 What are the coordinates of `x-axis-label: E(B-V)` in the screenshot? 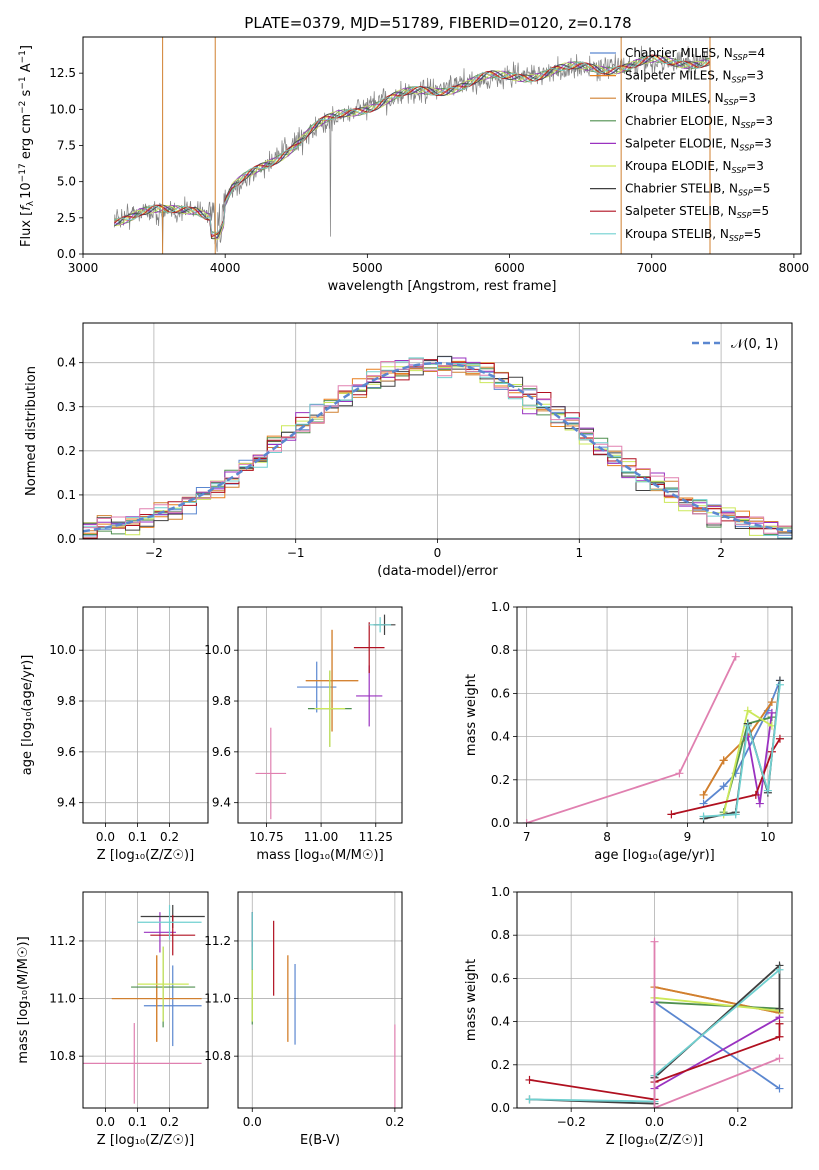 It's located at (320, 1140).